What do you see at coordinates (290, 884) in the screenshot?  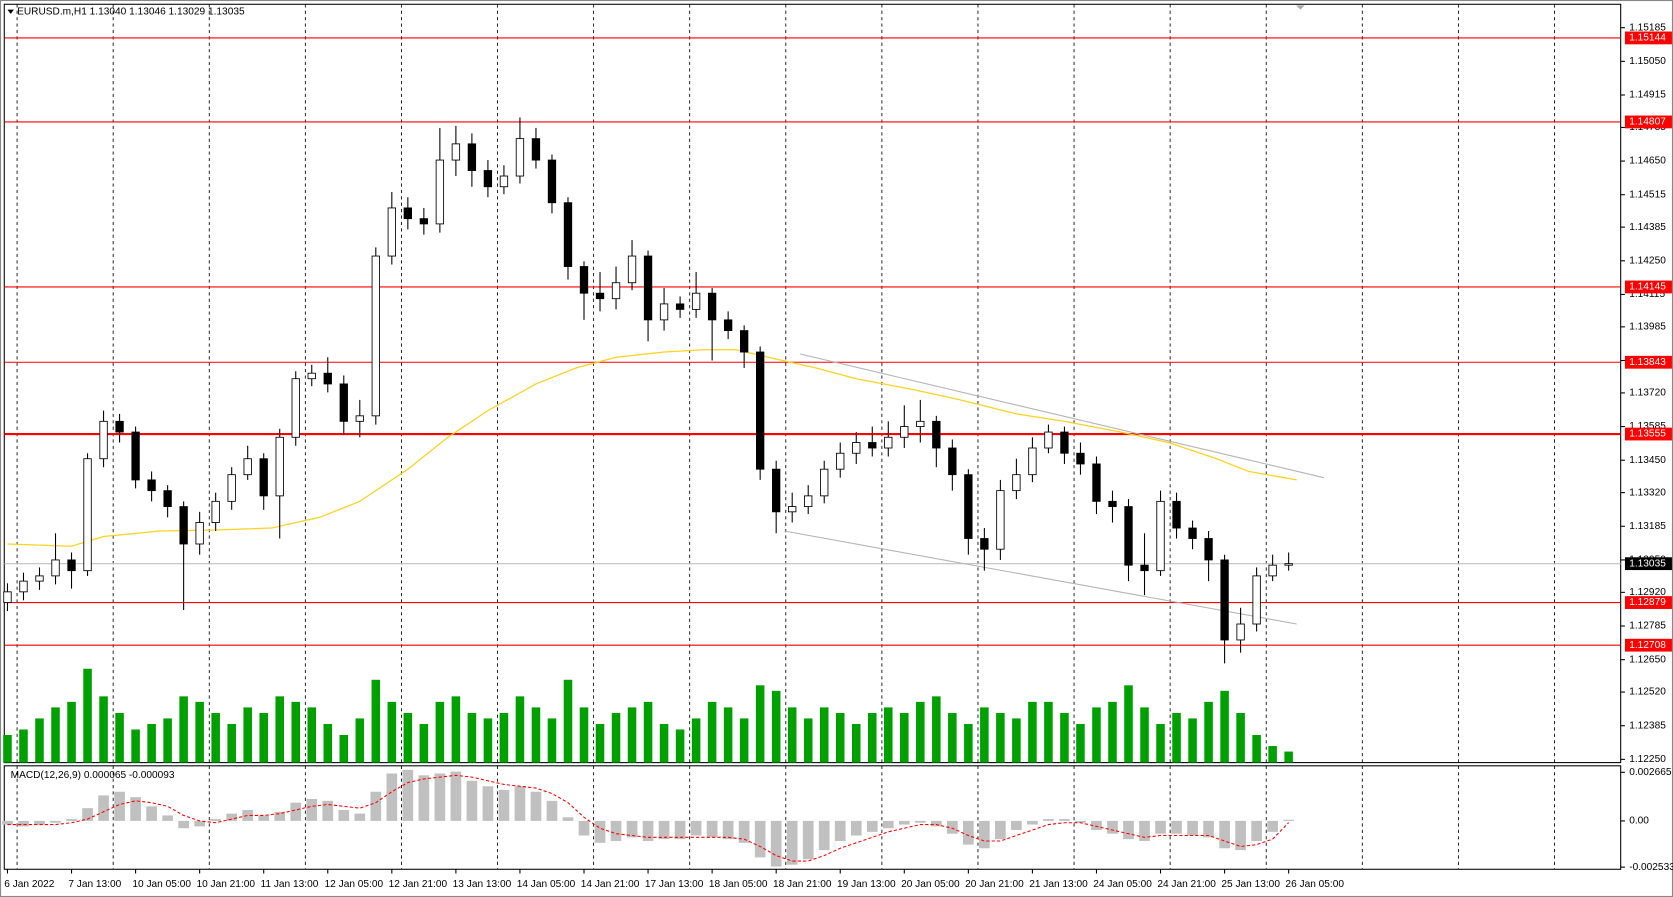 I see `x-tick-label: 11 Jan 13:00` at bounding box center [290, 884].